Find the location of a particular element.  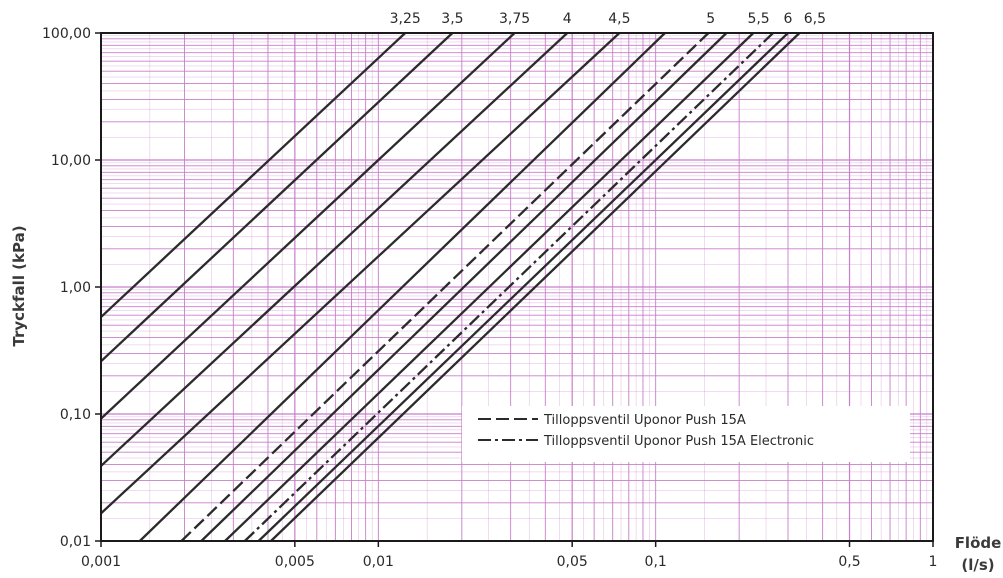

y-tick-label: 1,00 is located at coordinates (75, 288).